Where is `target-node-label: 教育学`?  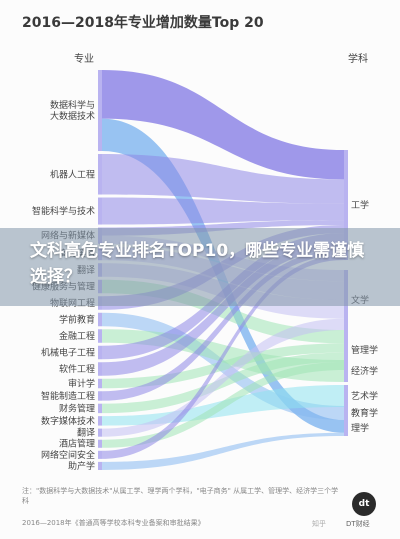
target-node-label: 教育学 is located at coordinates (364, 413).